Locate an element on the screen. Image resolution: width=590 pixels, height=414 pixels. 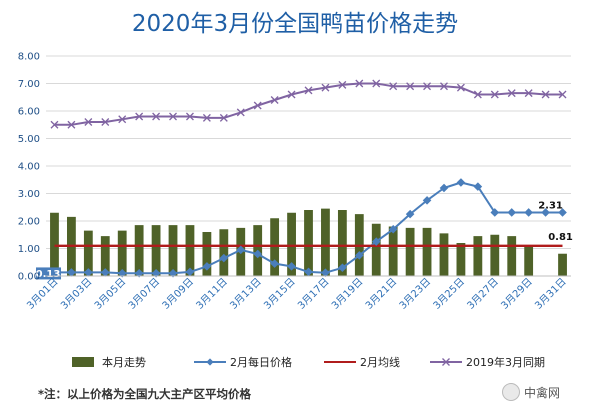
brand-logo-icon is located at coordinates (511, 392).